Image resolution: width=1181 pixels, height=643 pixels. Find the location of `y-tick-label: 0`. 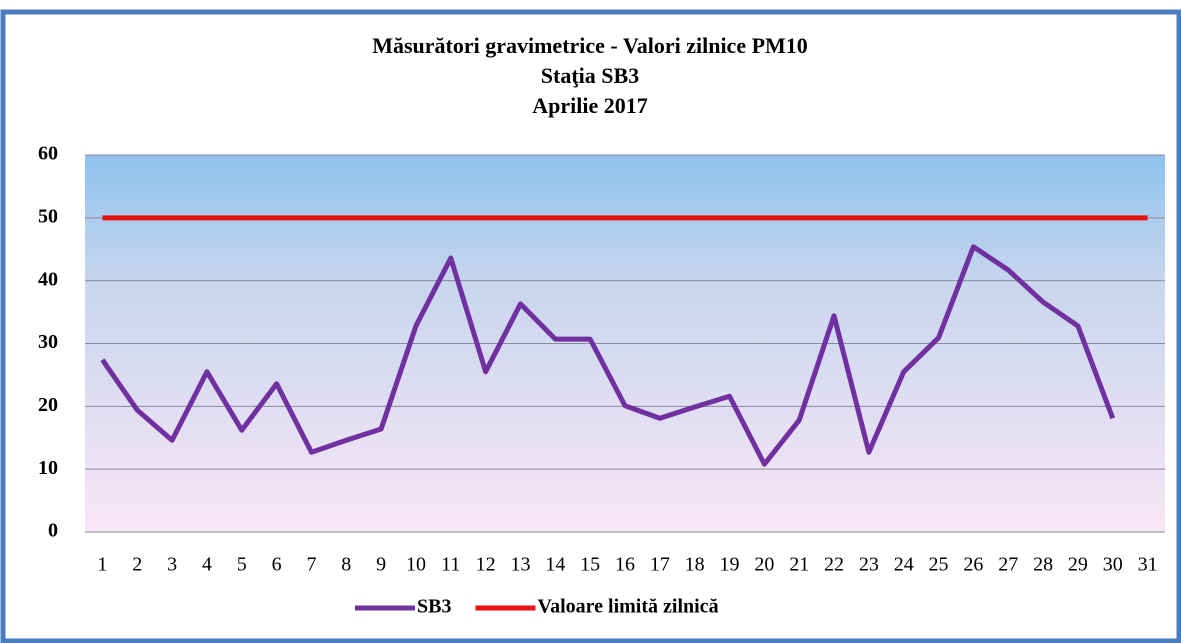

y-tick-label: 0 is located at coordinates (53, 531).